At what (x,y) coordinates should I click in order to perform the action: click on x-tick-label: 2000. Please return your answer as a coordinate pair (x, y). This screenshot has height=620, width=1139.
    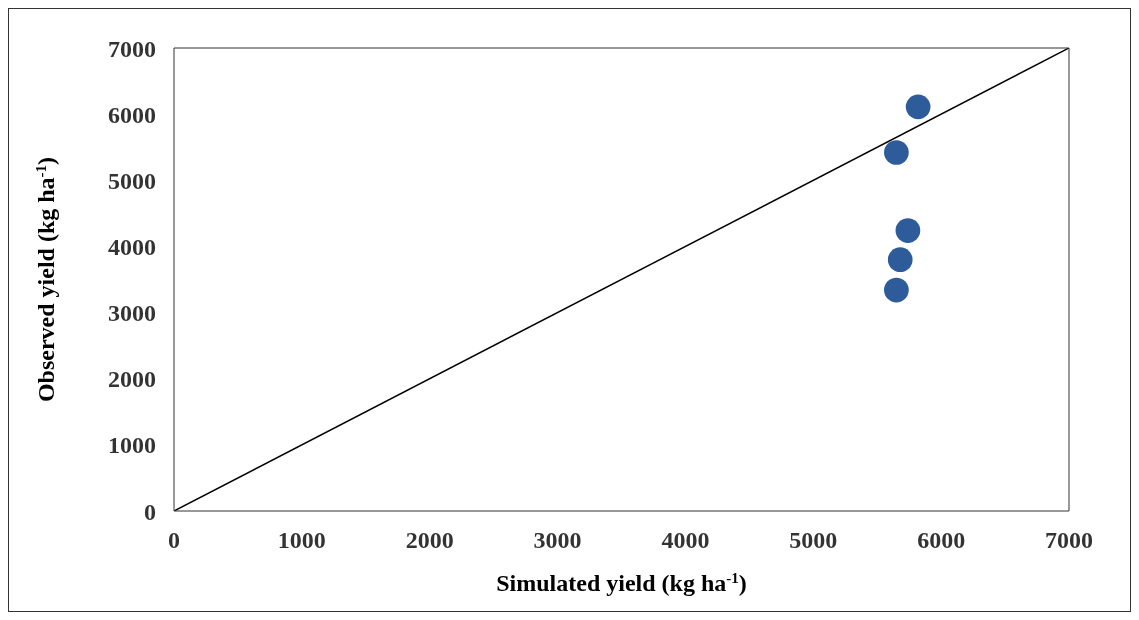
    Looking at the image, I should click on (429, 540).